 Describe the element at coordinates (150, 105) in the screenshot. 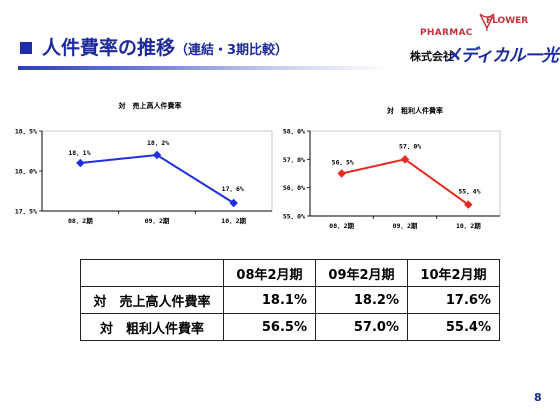

I see `chart-title: 対 売上高人件費率` at that location.